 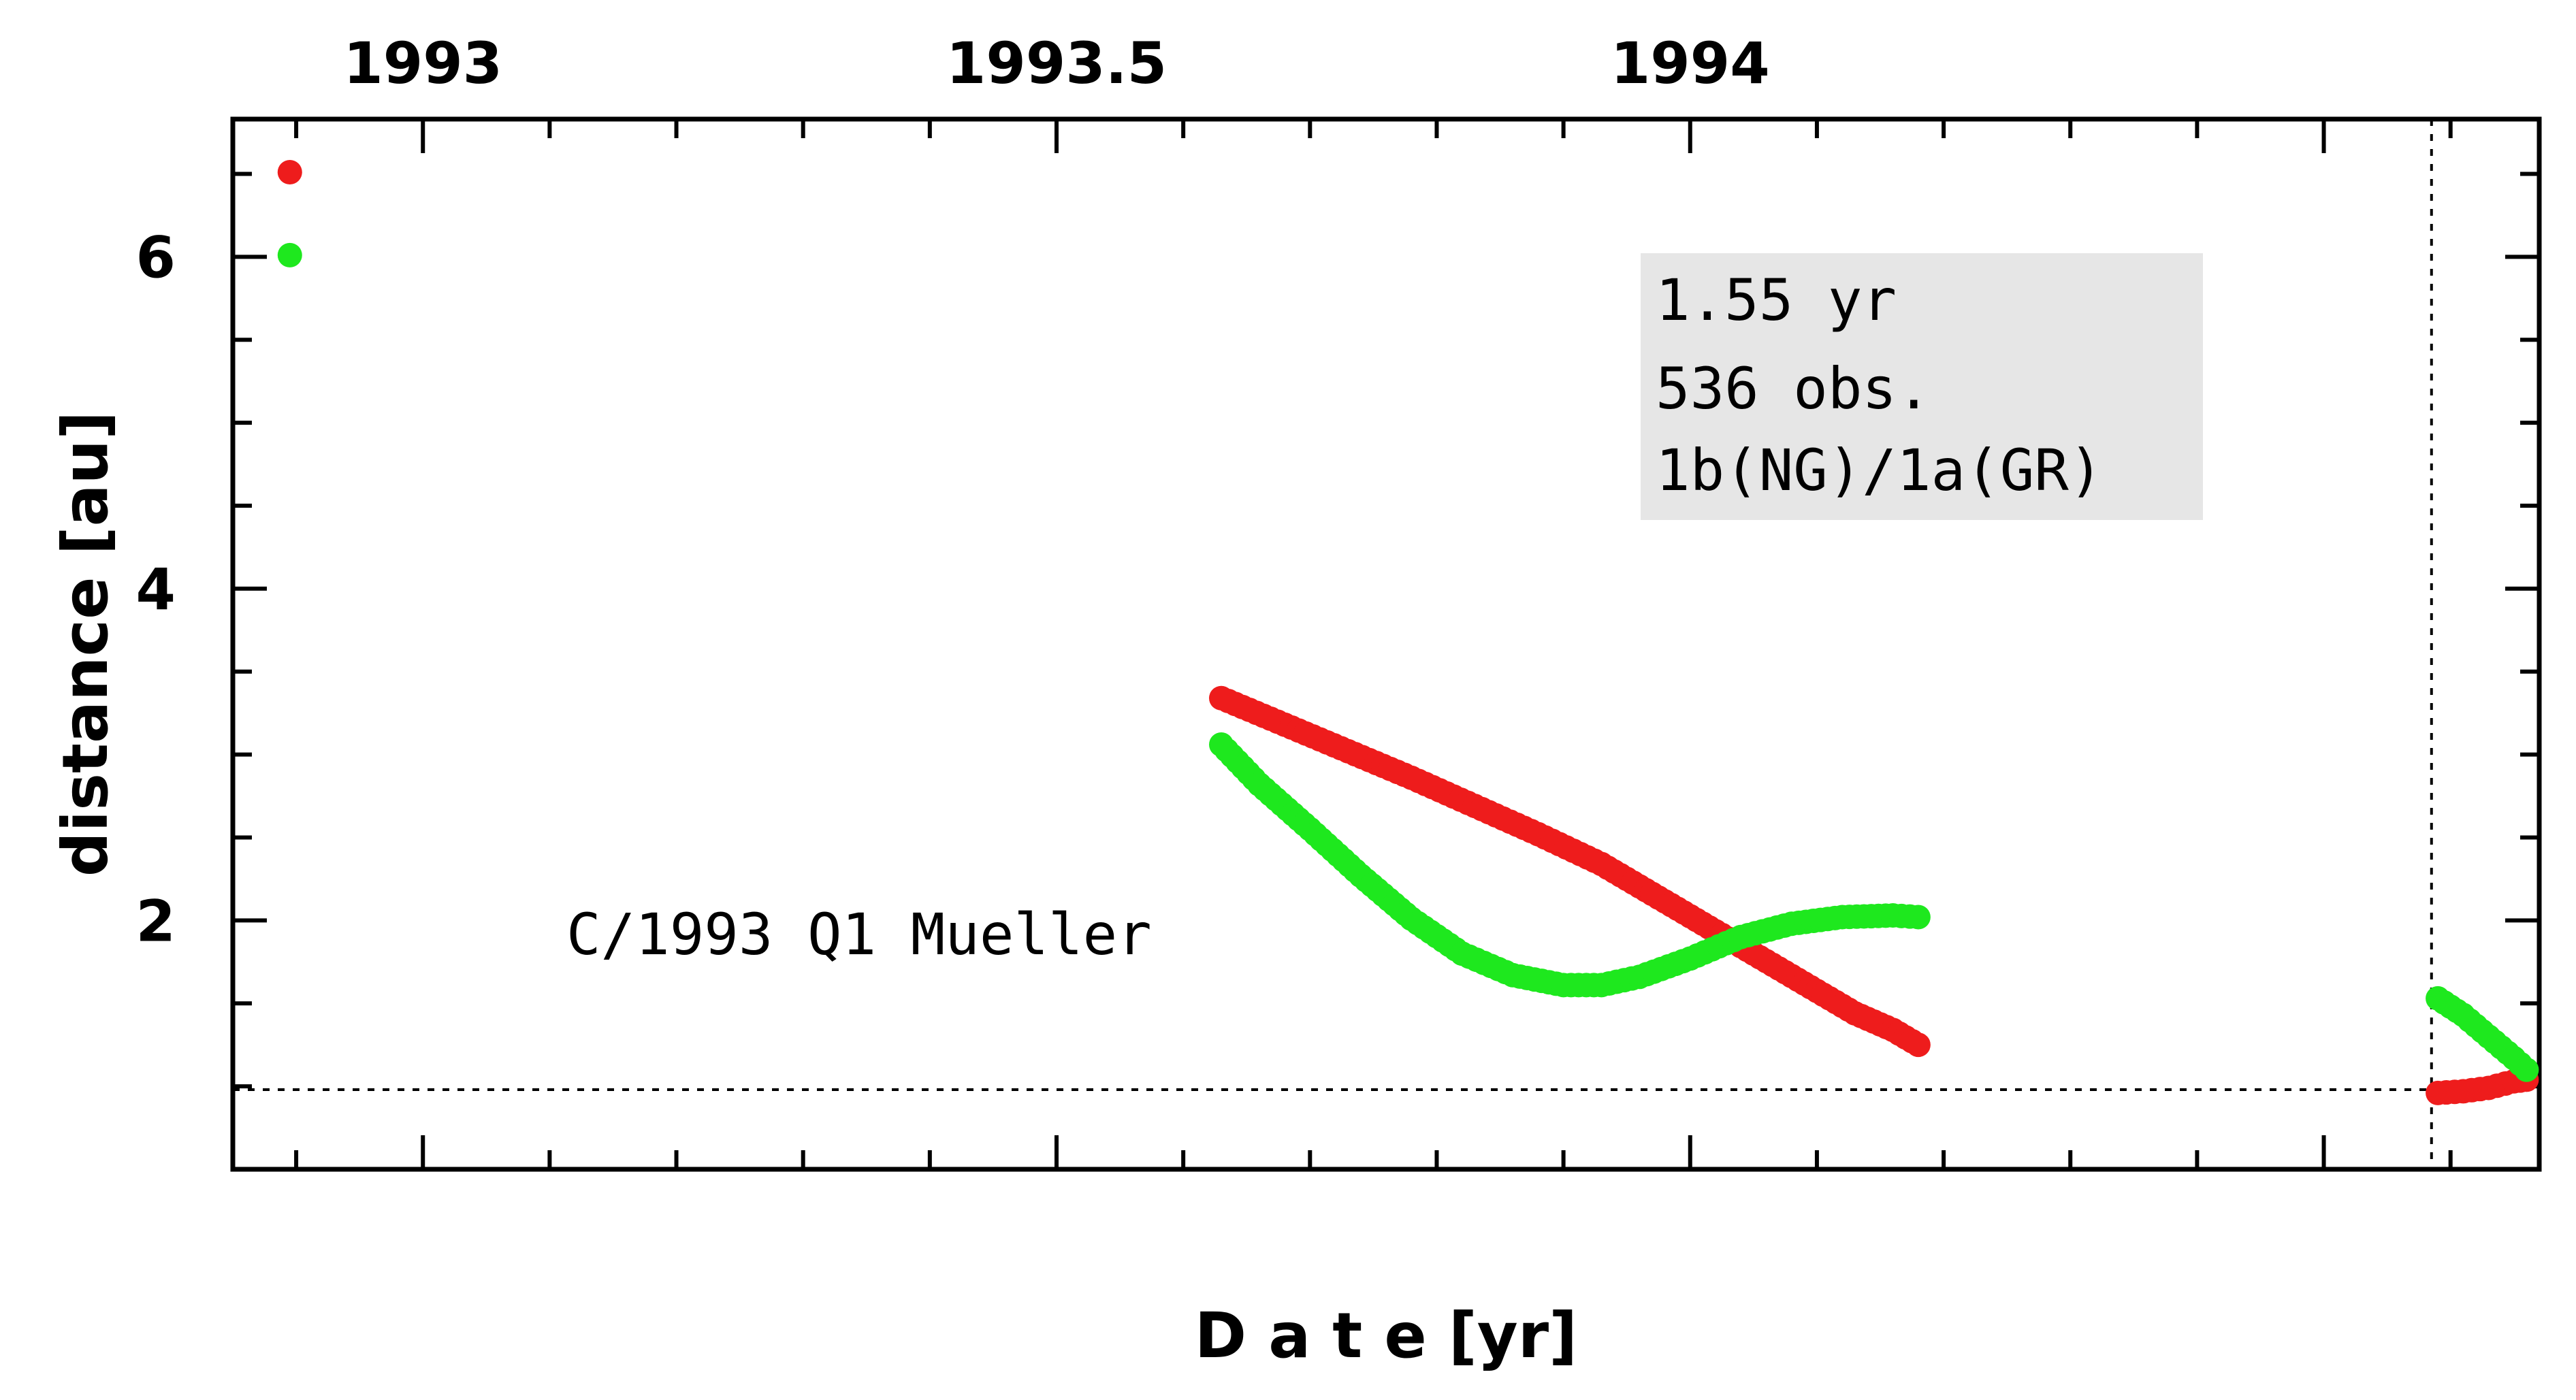 I want to click on y-axis-title: distance [au], so click(x=85, y=644).